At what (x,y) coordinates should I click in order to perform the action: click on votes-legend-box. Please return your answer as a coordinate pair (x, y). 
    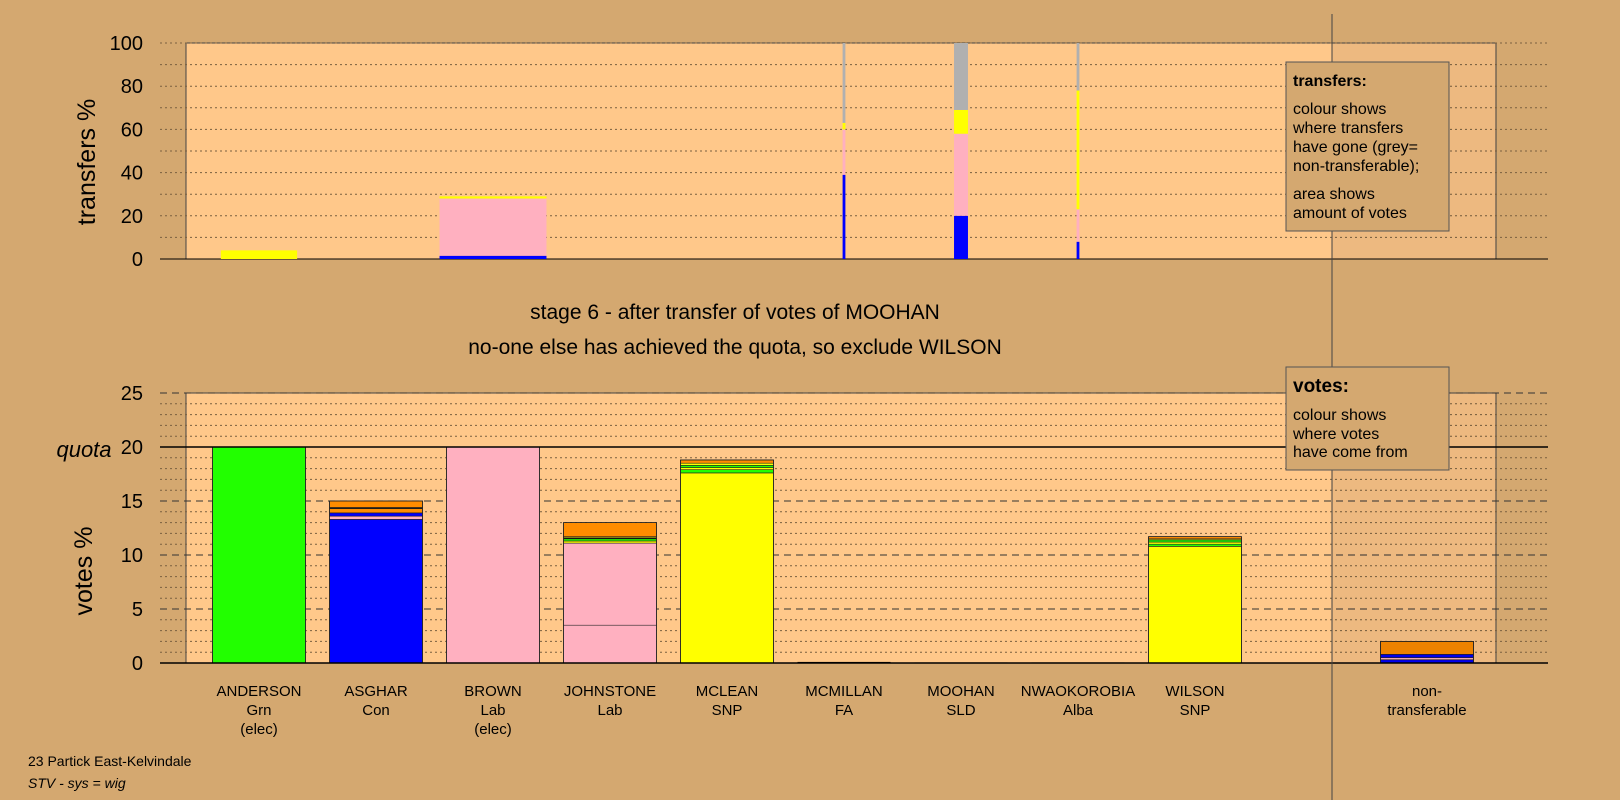
    Looking at the image, I should click on (1367, 418).